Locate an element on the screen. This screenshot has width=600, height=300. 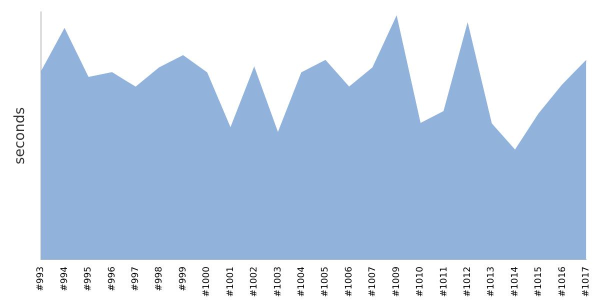
x-tick-label: #1012 is located at coordinates (467, 282).